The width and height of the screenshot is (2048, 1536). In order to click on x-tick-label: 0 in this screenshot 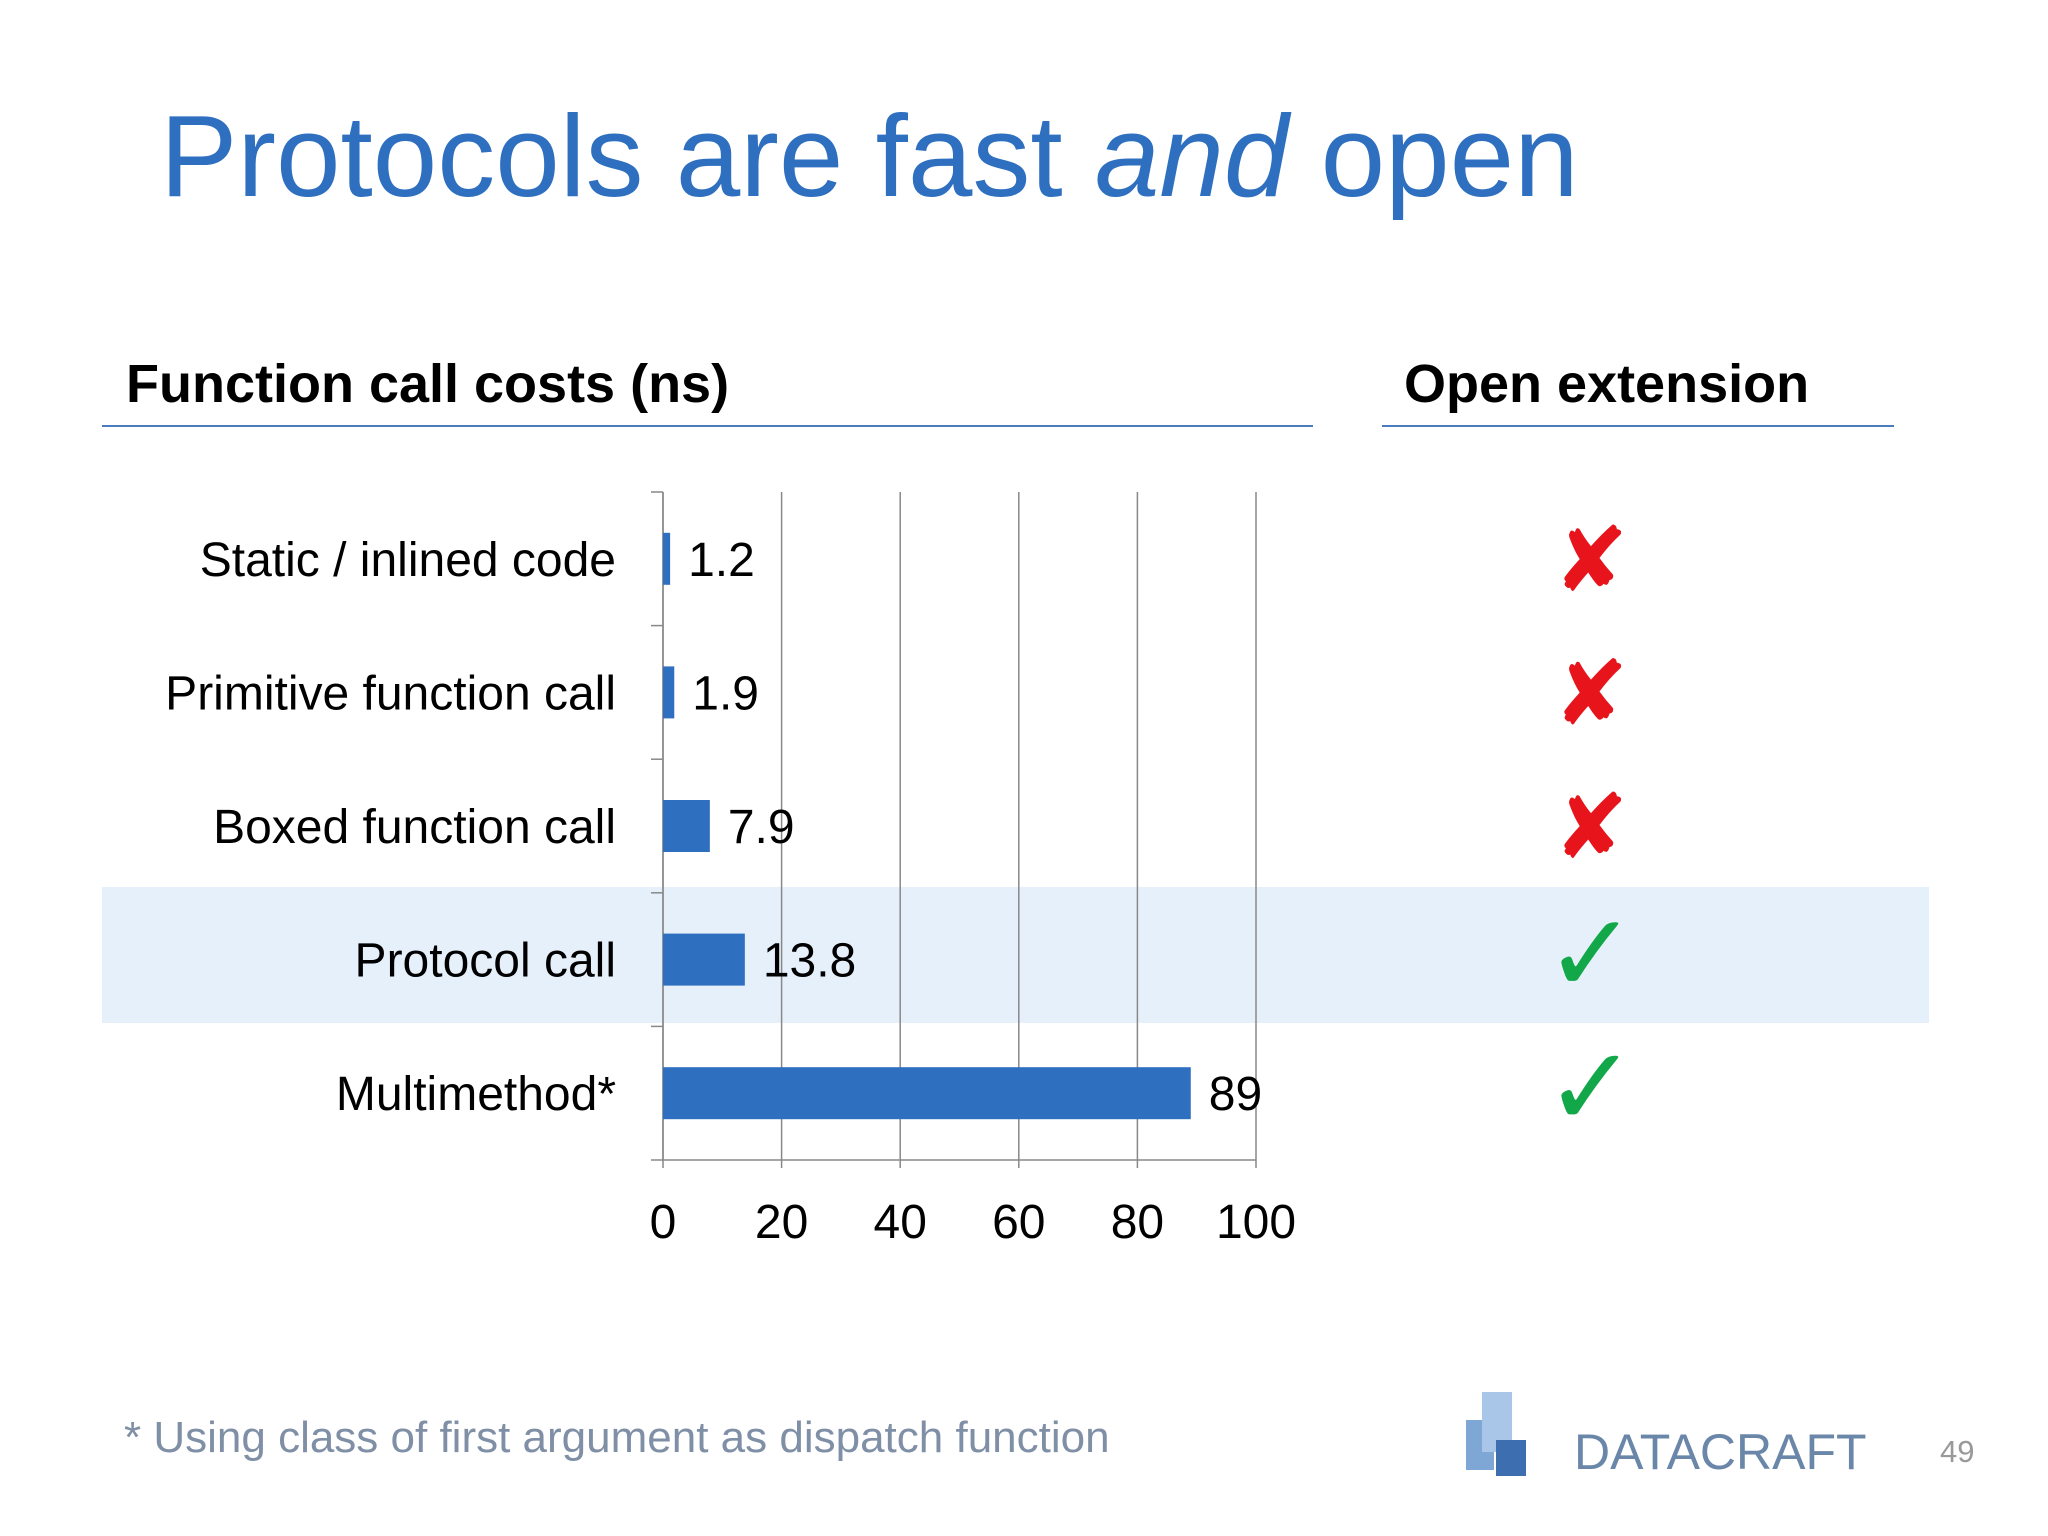, I will do `click(663, 1222)`.